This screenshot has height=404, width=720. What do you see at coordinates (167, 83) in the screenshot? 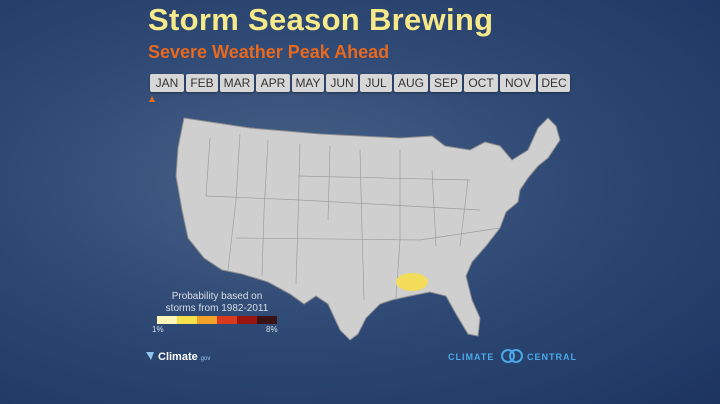
I see `month-button: JAN` at bounding box center [167, 83].